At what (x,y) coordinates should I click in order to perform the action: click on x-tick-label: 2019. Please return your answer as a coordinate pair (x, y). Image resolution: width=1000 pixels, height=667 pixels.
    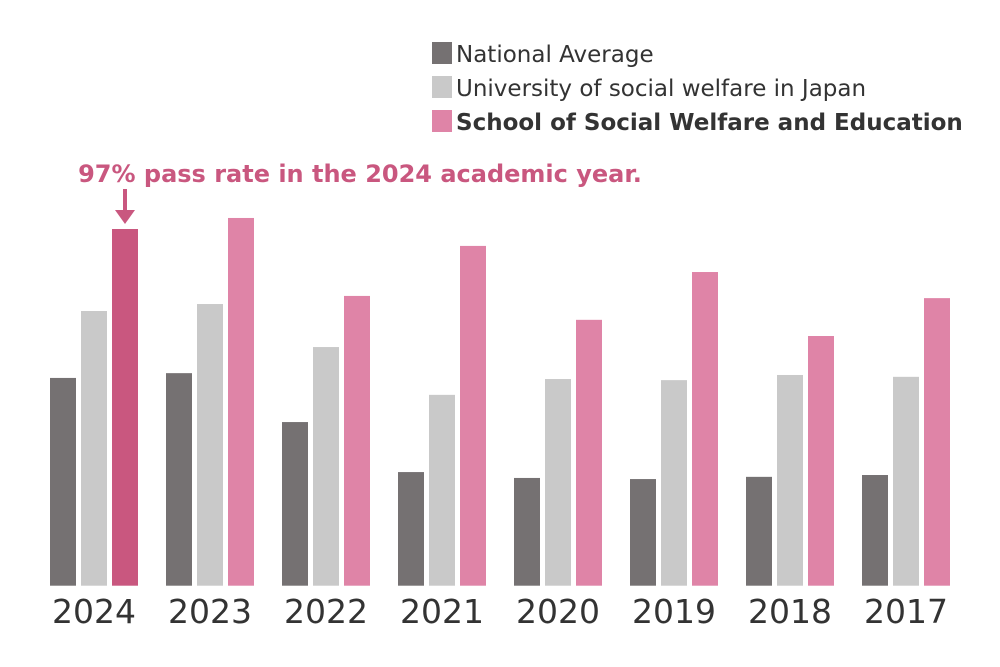
    Looking at the image, I should click on (674, 611).